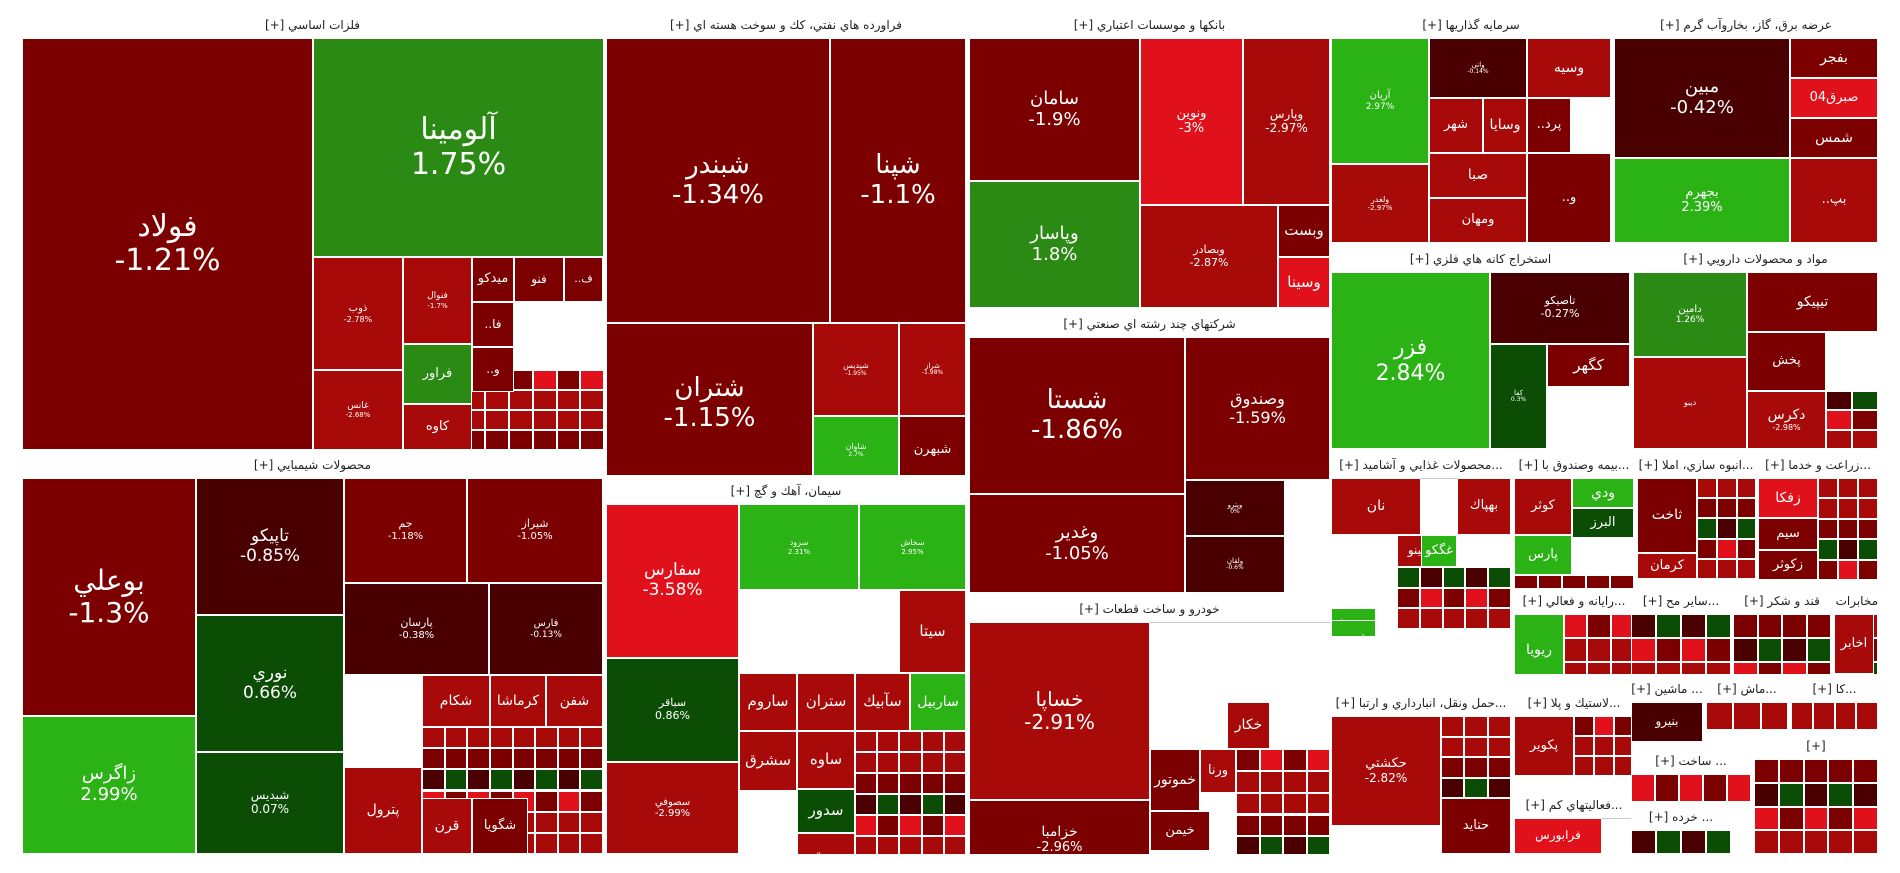 This screenshot has height=873, width=1900. Describe the element at coordinates (1175, 780) in the screenshot. I see `stock-tile: خموتور` at that location.